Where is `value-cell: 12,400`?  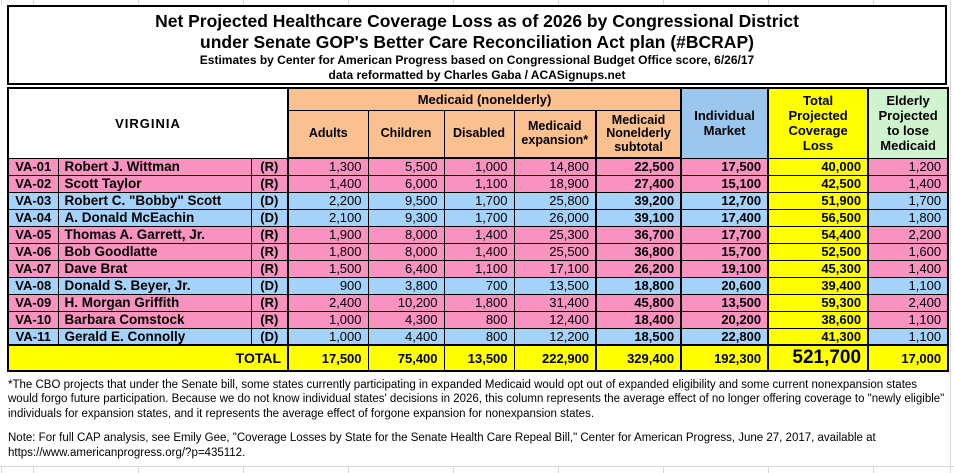
value-cell: 12,400 is located at coordinates (555, 319).